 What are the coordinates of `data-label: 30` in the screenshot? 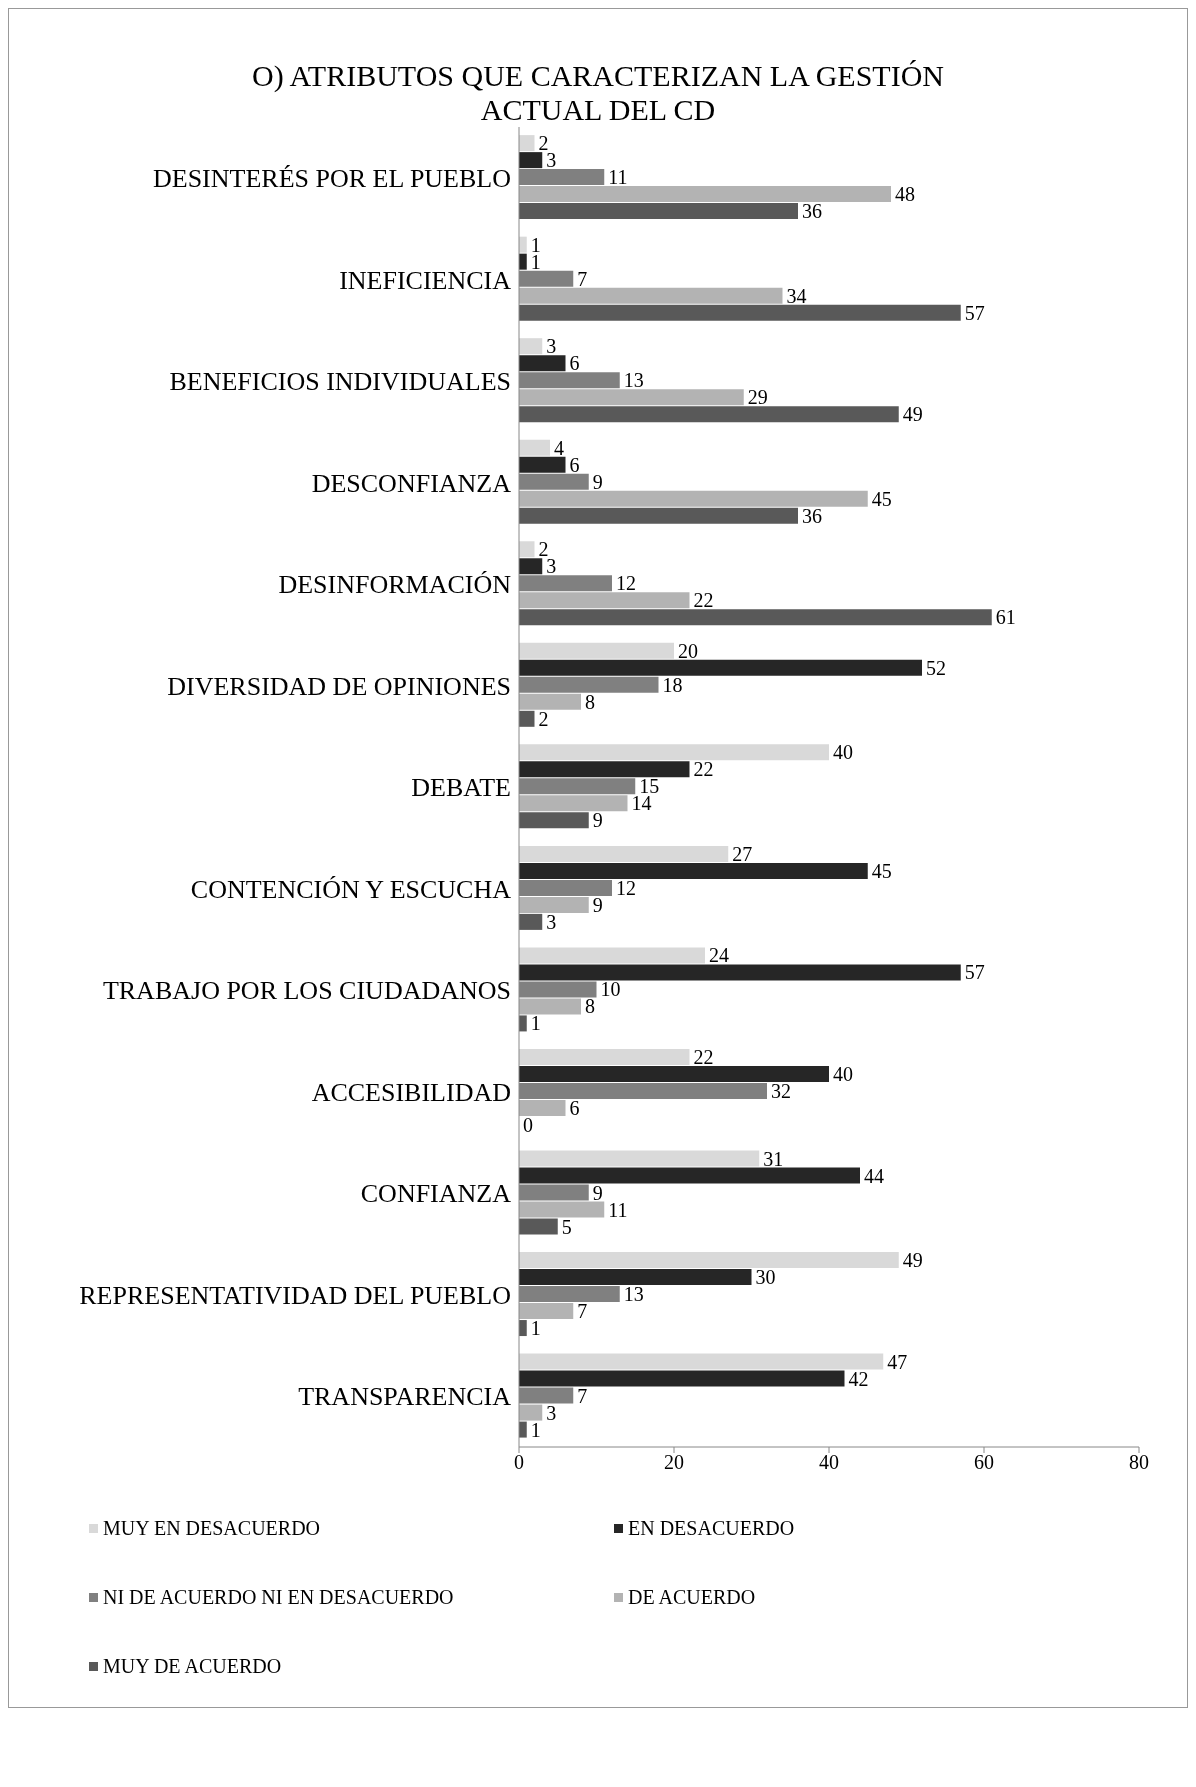 It's located at (765, 1277).